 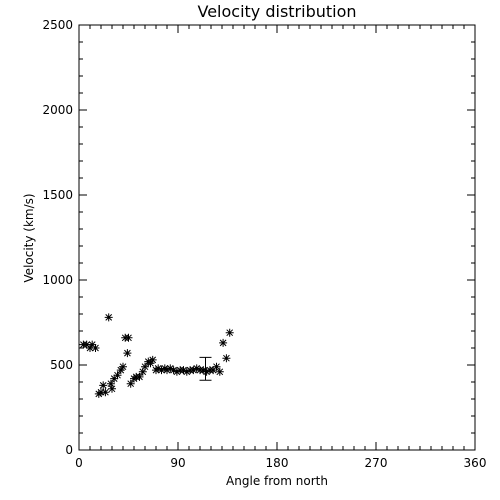 I want to click on x-tick-label: 90, so click(x=177, y=463).